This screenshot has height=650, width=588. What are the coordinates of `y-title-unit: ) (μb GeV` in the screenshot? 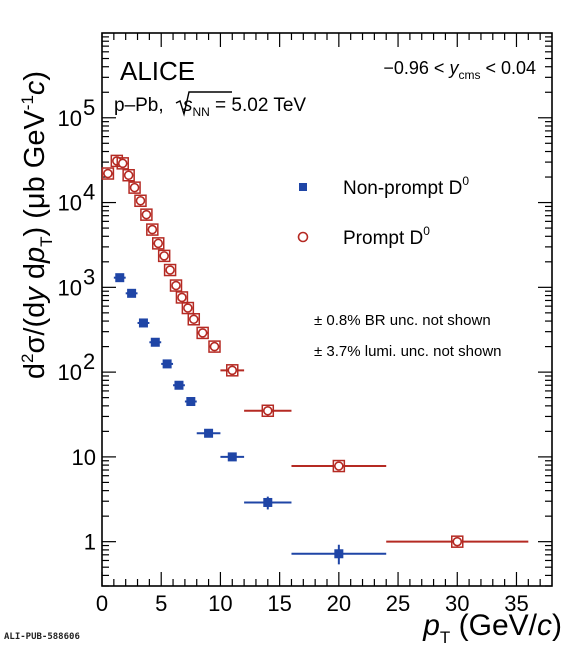 It's located at (35, 173).